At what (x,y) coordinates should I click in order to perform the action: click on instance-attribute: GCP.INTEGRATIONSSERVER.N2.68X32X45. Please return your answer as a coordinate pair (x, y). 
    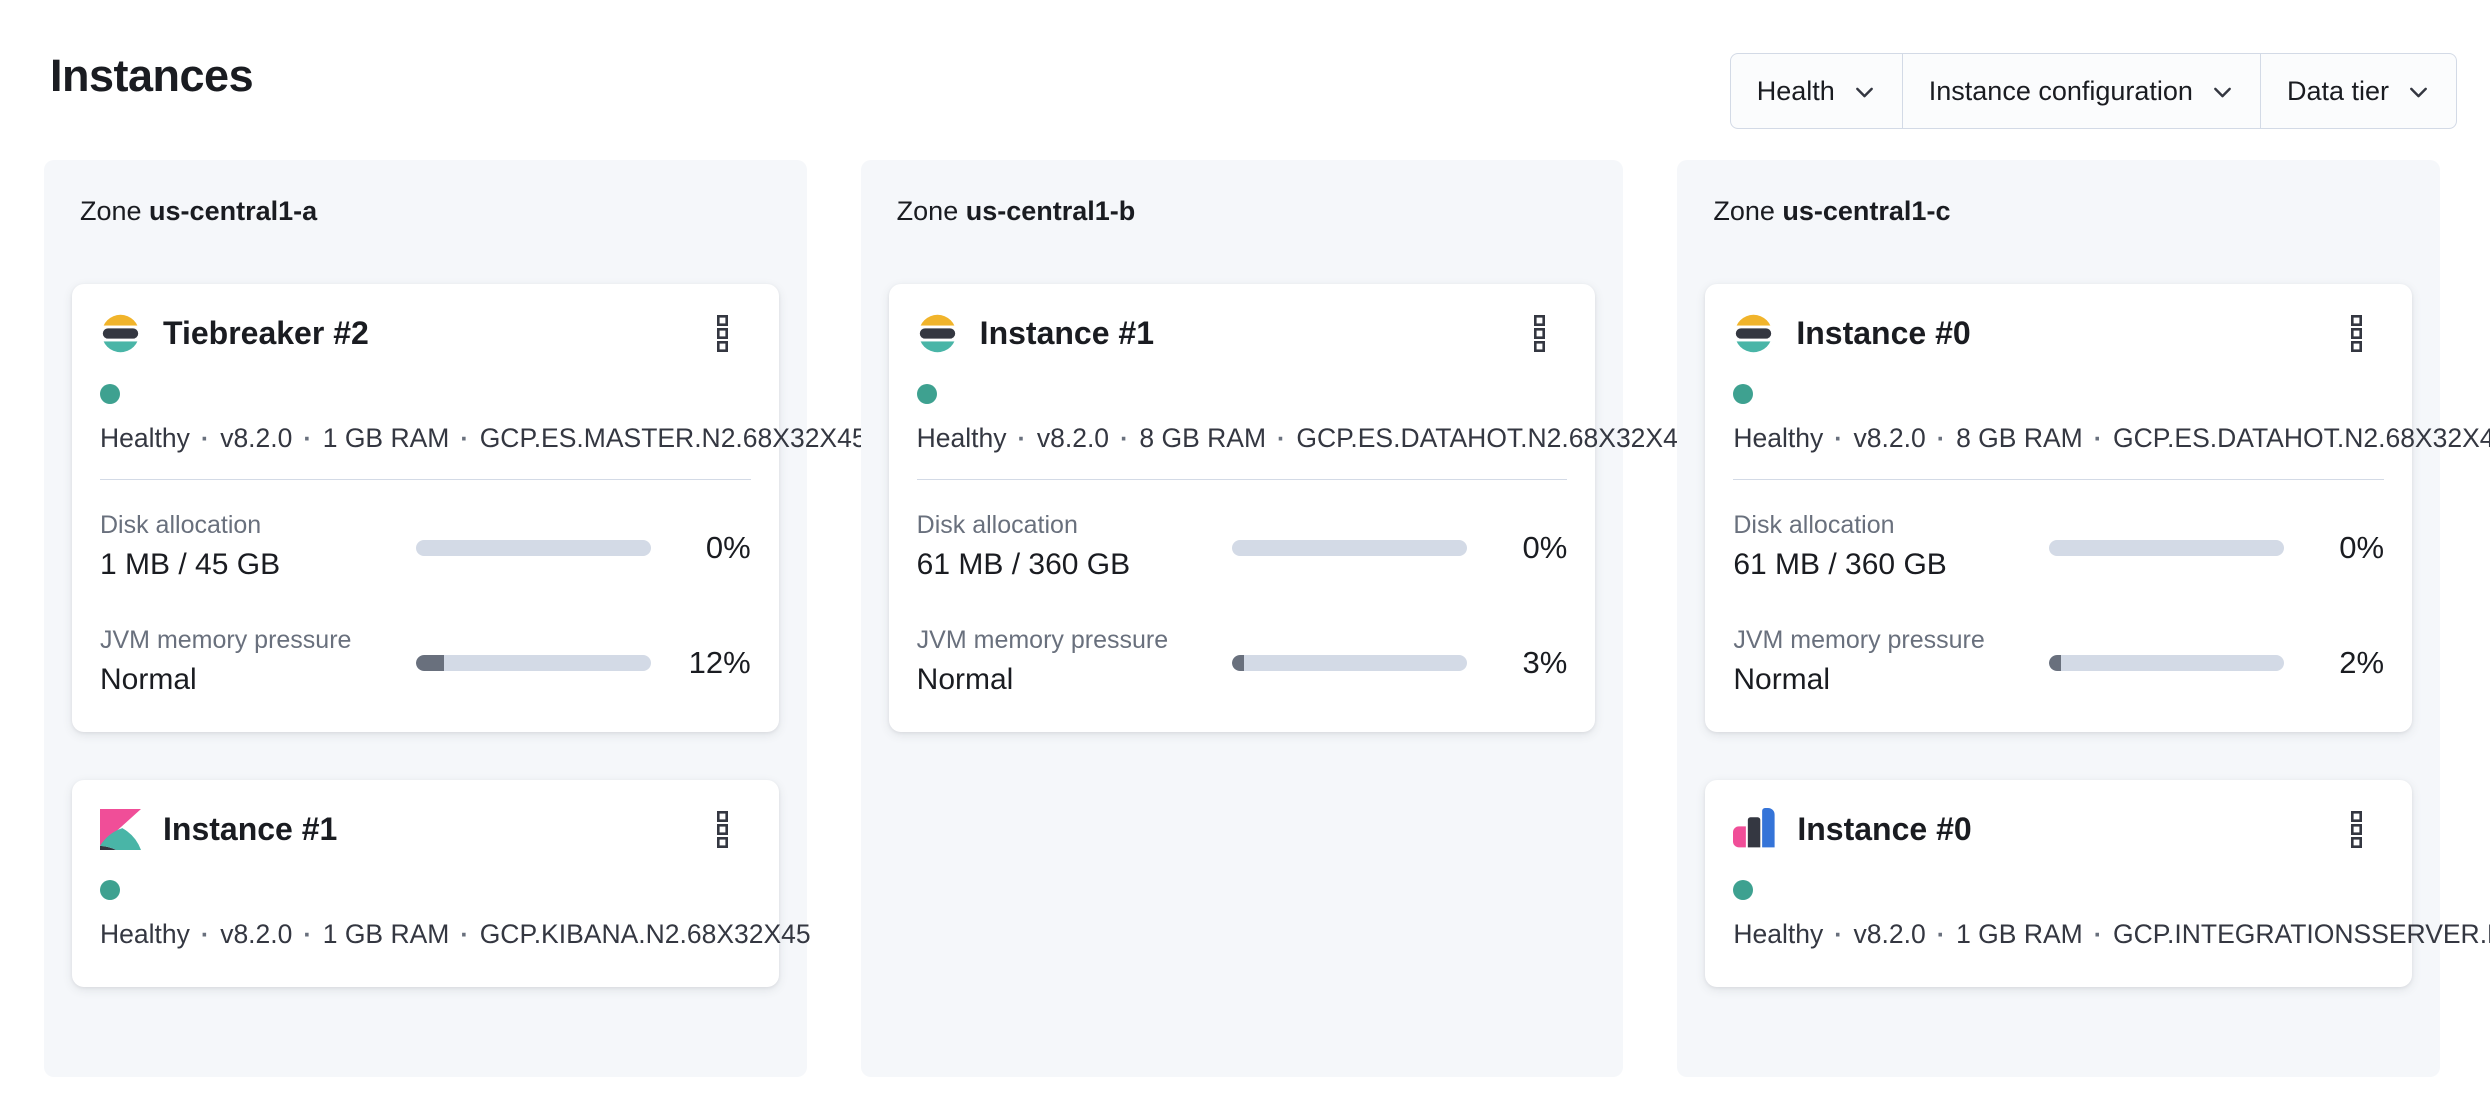
    Looking at the image, I should click on (2301, 934).